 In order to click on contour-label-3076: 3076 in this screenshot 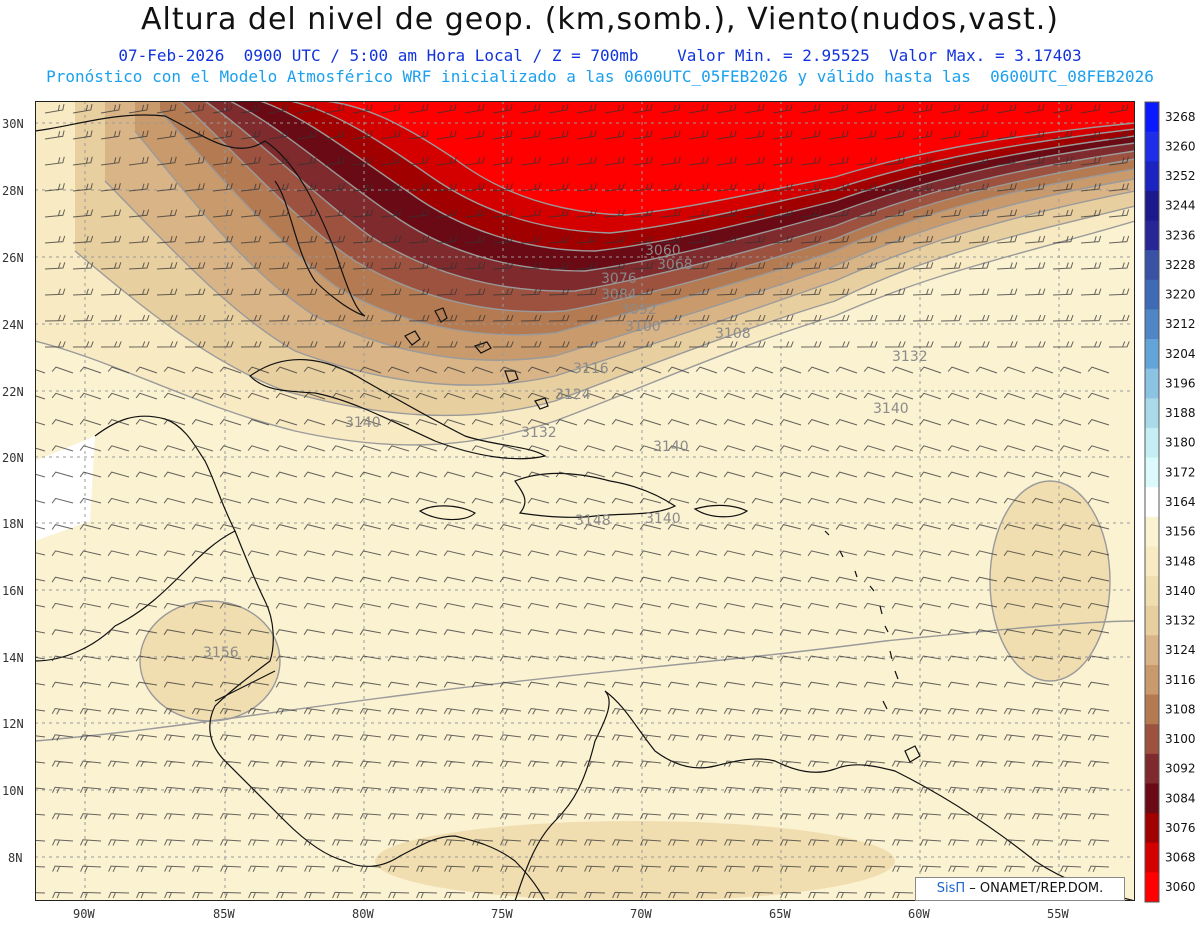, I will do `click(619, 279)`.